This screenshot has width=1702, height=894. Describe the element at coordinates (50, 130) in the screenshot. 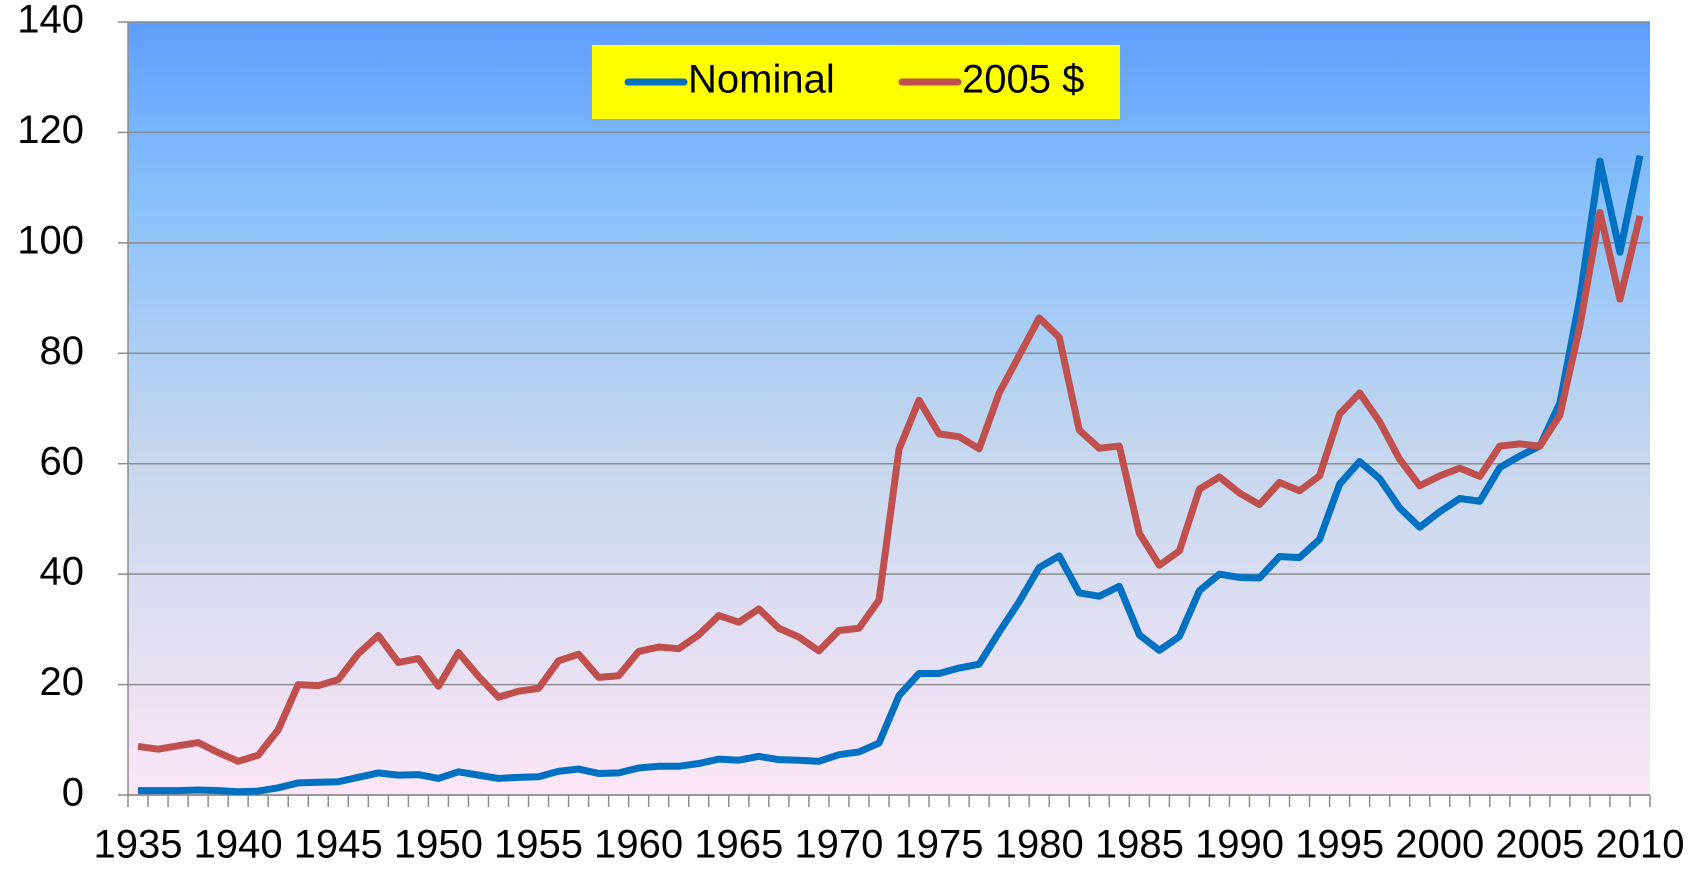

I see `y-tick-label: 120` at that location.